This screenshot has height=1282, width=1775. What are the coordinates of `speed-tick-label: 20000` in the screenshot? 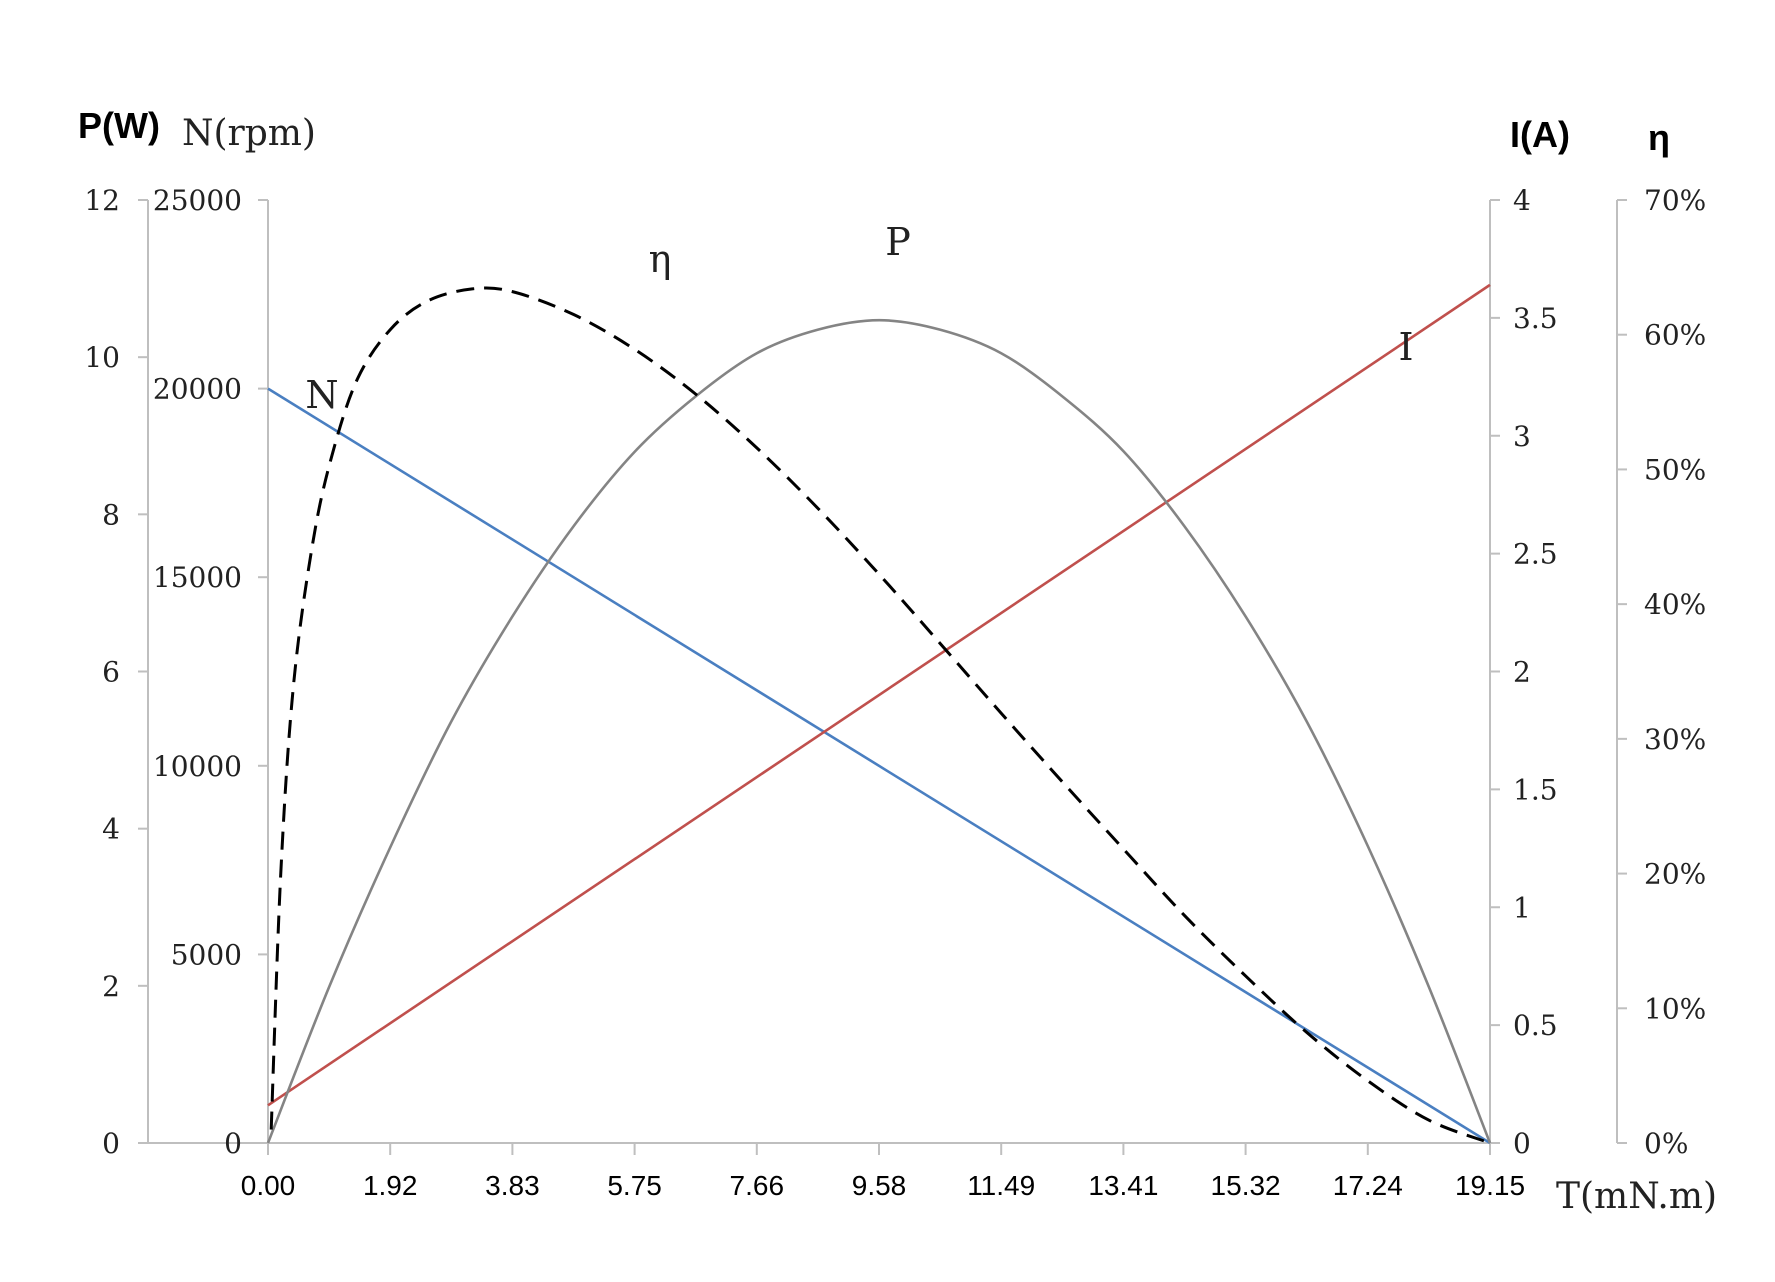 It's located at (197, 389).